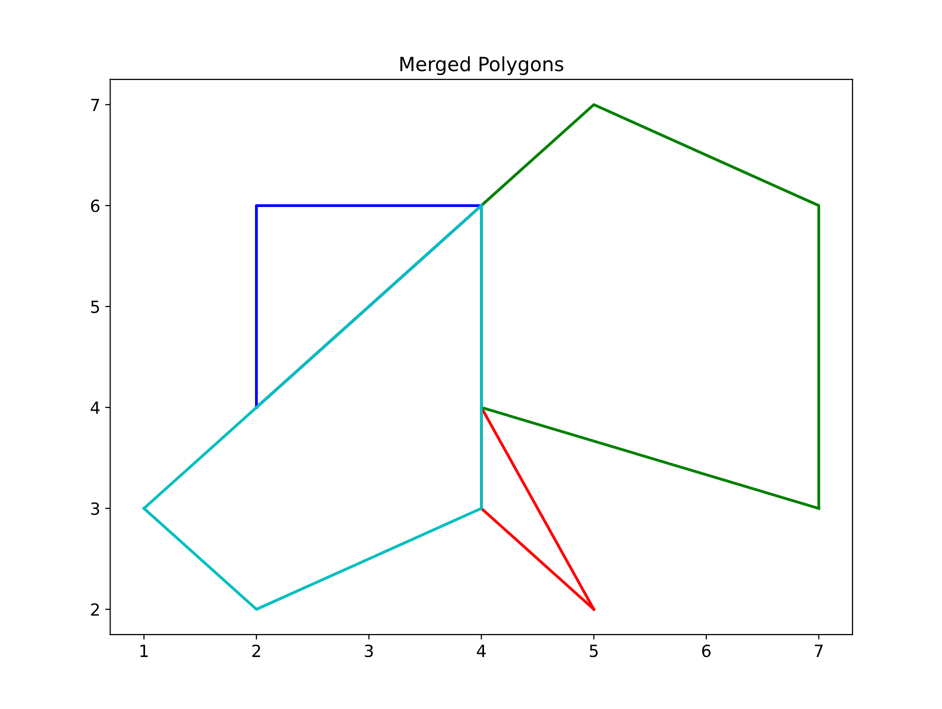 The image size is (942, 709). Describe the element at coordinates (368, 651) in the screenshot. I see `x-tick-label: 3` at that location.